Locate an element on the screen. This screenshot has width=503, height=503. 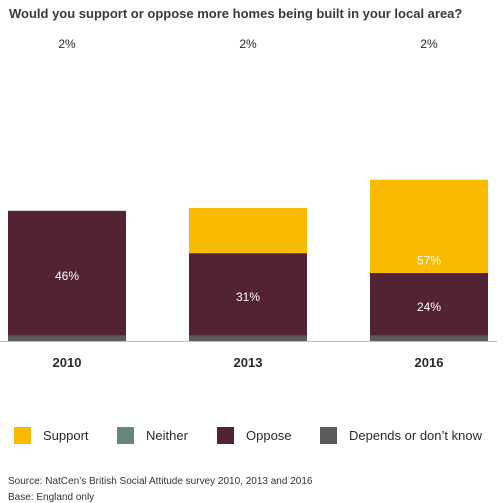
legend-label-oppose: Oppose is located at coordinates (269, 435).